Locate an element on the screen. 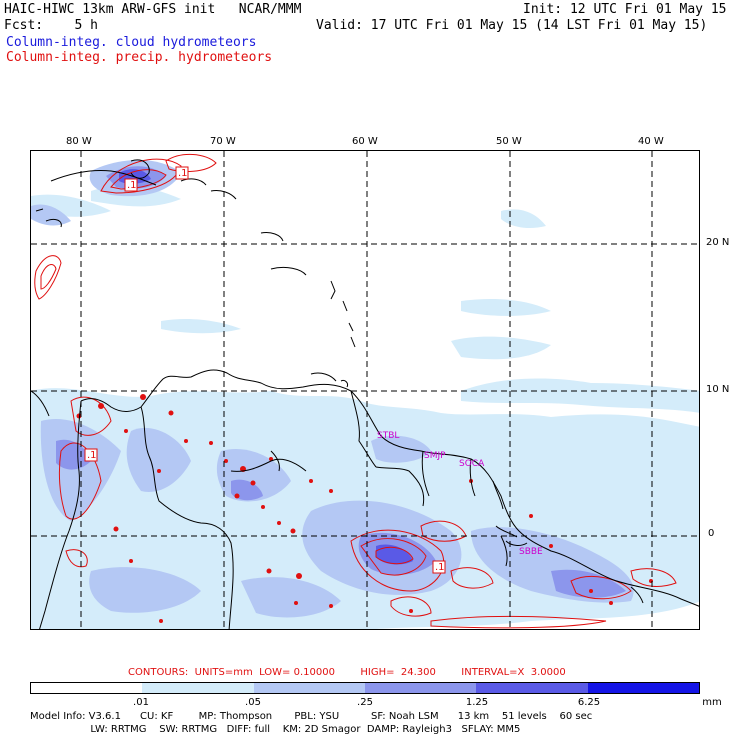 Image resolution: width=740 pixels, height=740 pixels. color-bar-units: mm is located at coordinates (712, 702).